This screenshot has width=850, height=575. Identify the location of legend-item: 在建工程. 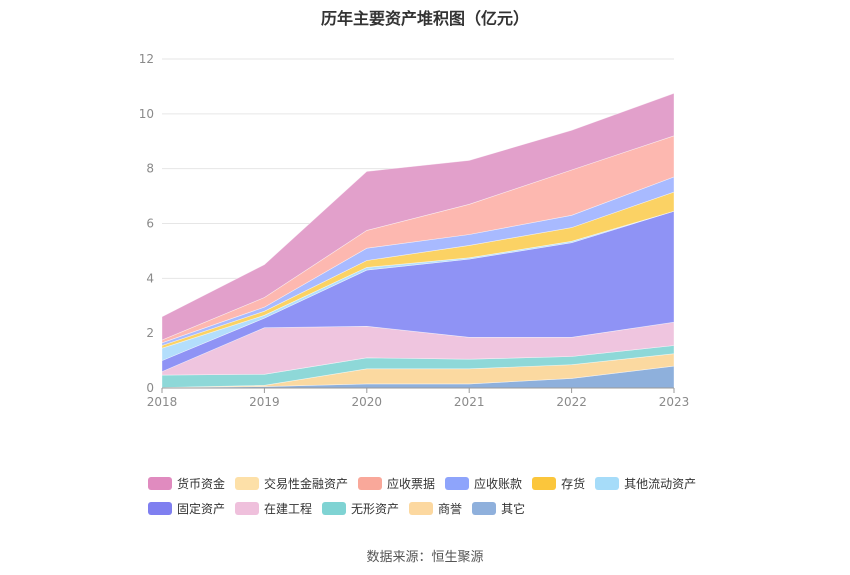
(273, 508).